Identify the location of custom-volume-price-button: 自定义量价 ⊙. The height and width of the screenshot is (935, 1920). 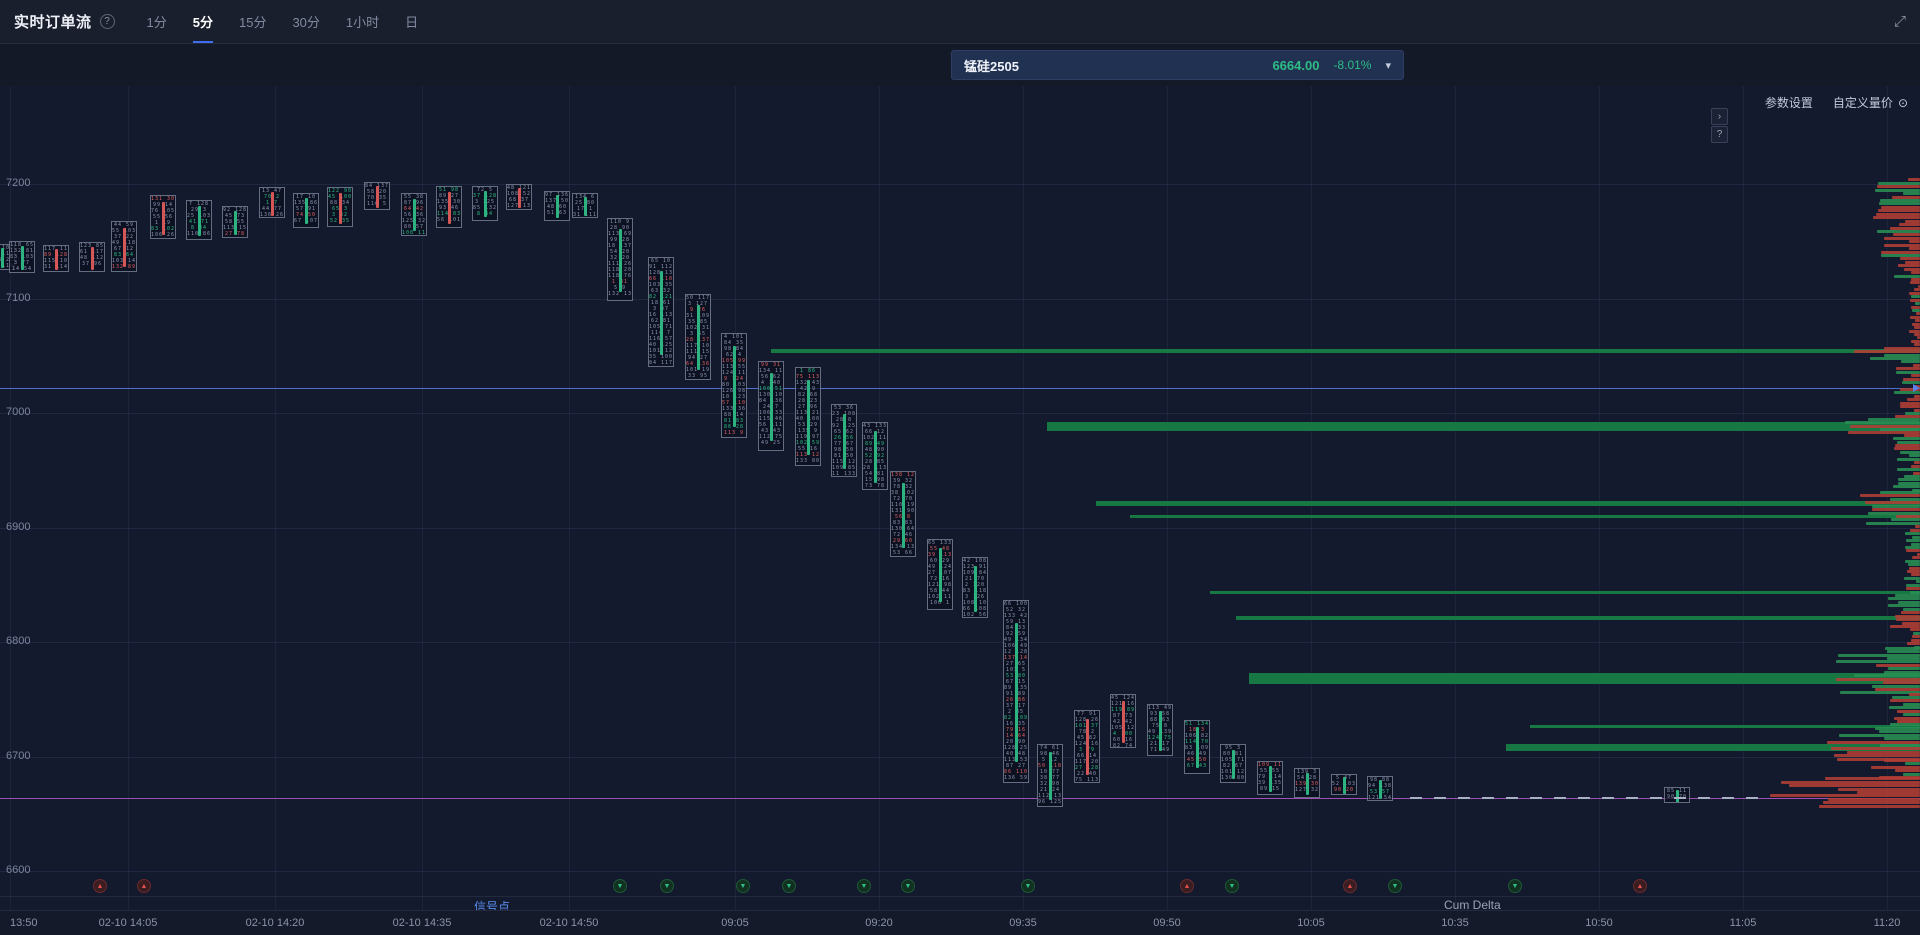
(1870, 102).